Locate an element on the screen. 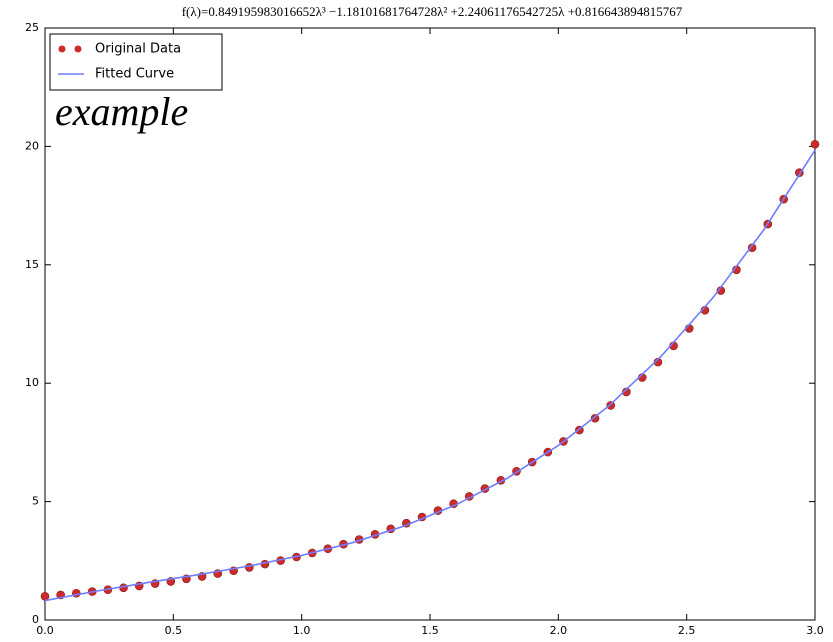 The height and width of the screenshot is (642, 833). x-tick-label: 0.0 is located at coordinates (45, 630).